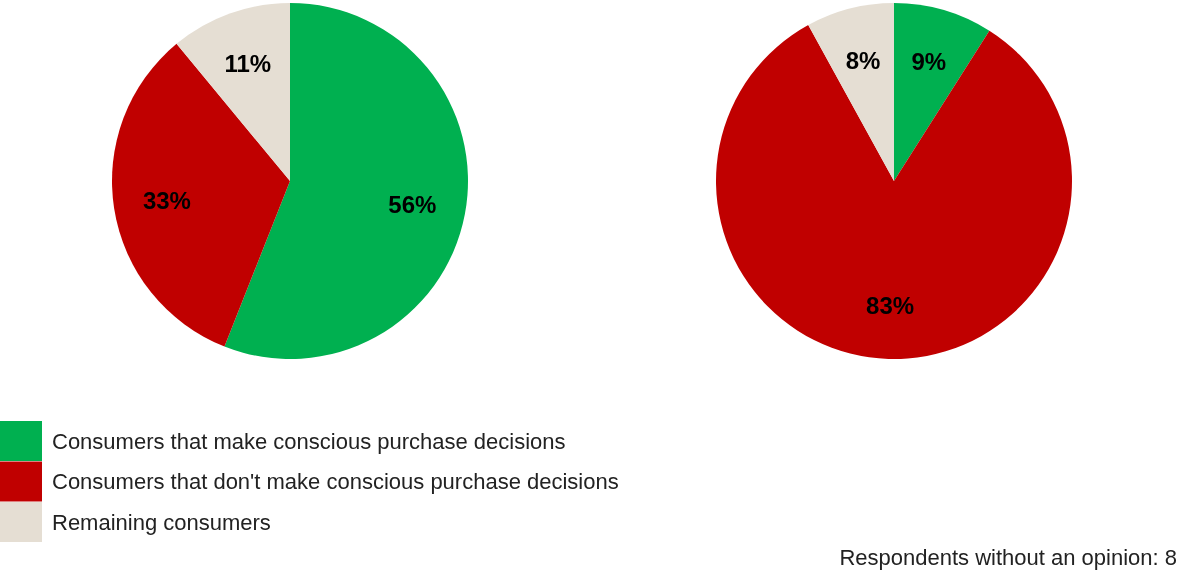  I want to click on legend-label: Consumers that don't make conscious purchase decisions, so click(335, 481).